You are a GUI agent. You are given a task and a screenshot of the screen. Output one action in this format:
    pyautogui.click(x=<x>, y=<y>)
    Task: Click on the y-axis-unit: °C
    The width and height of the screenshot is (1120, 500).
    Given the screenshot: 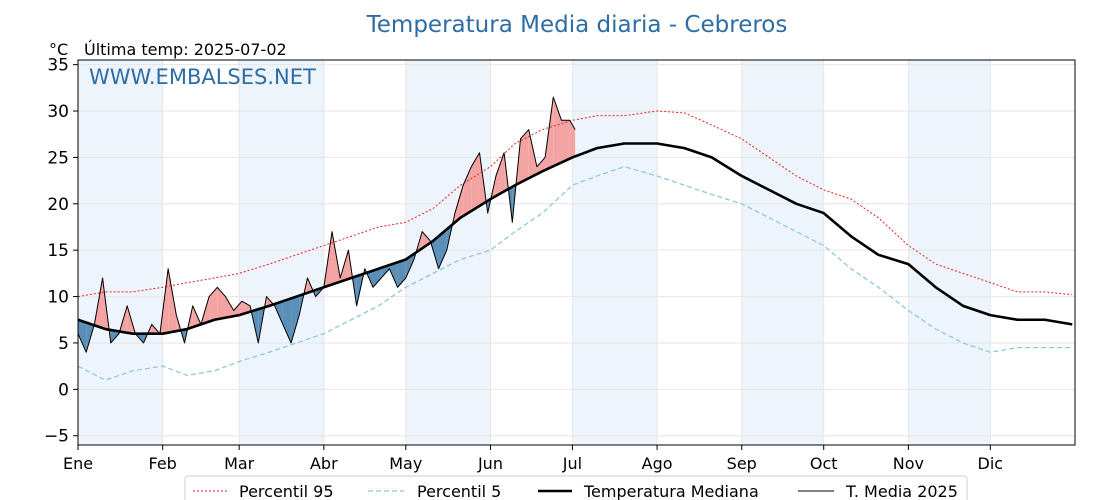 What is the action you would take?
    pyautogui.click(x=58, y=49)
    